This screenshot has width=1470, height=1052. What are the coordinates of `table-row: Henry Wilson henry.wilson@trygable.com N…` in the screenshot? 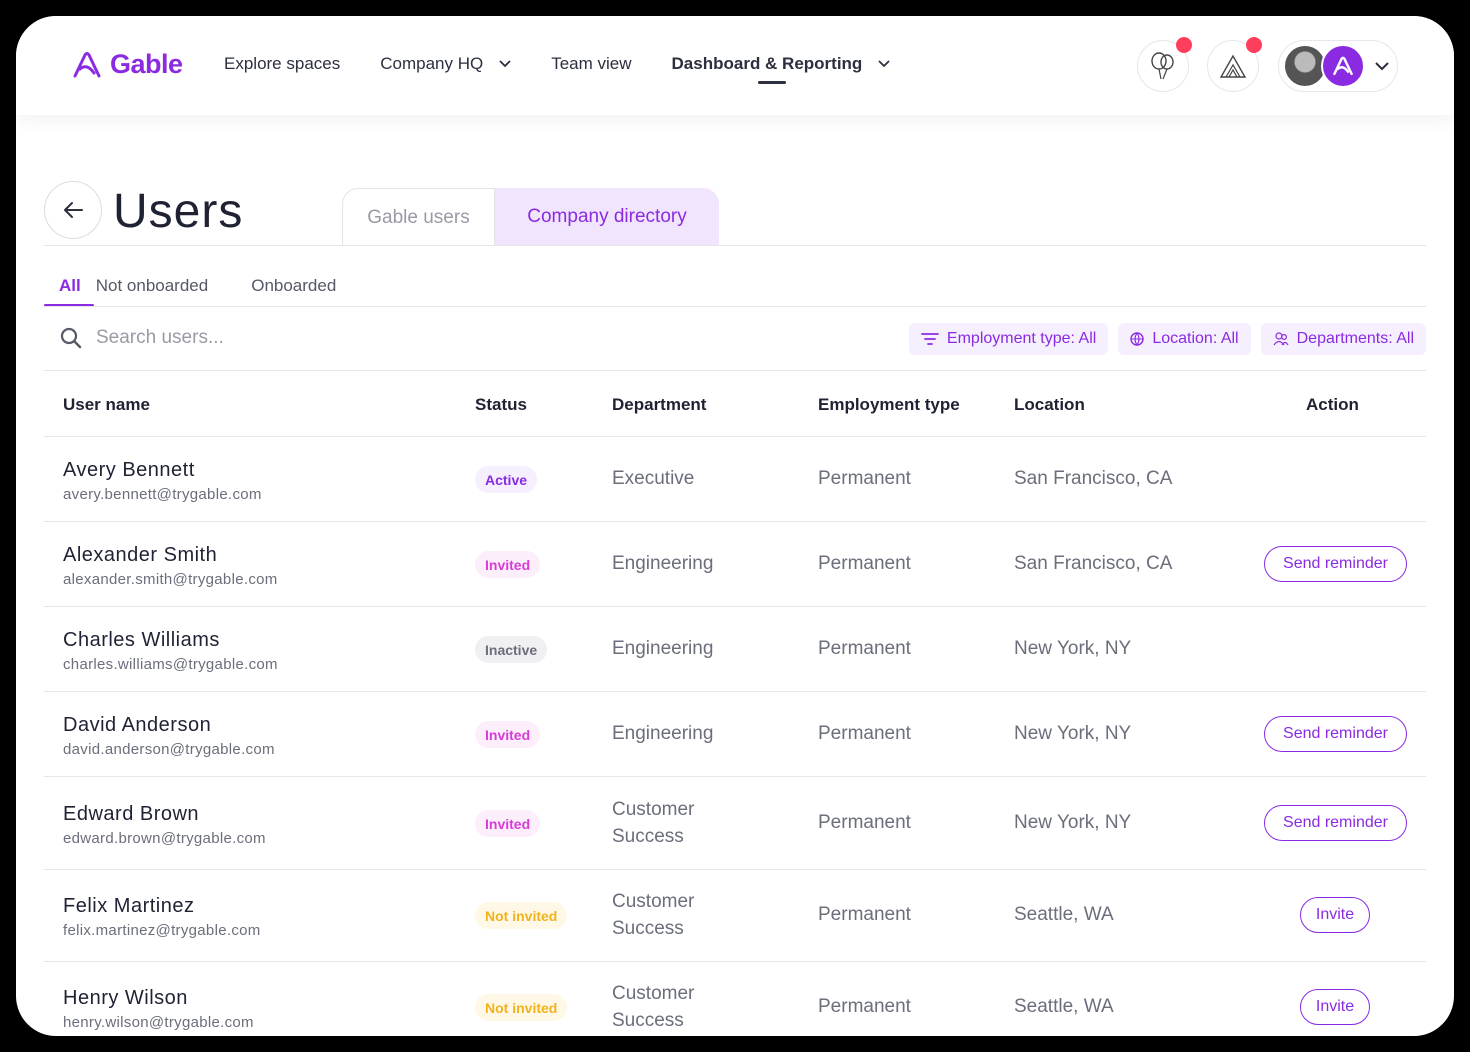 It's located at (735, 999).